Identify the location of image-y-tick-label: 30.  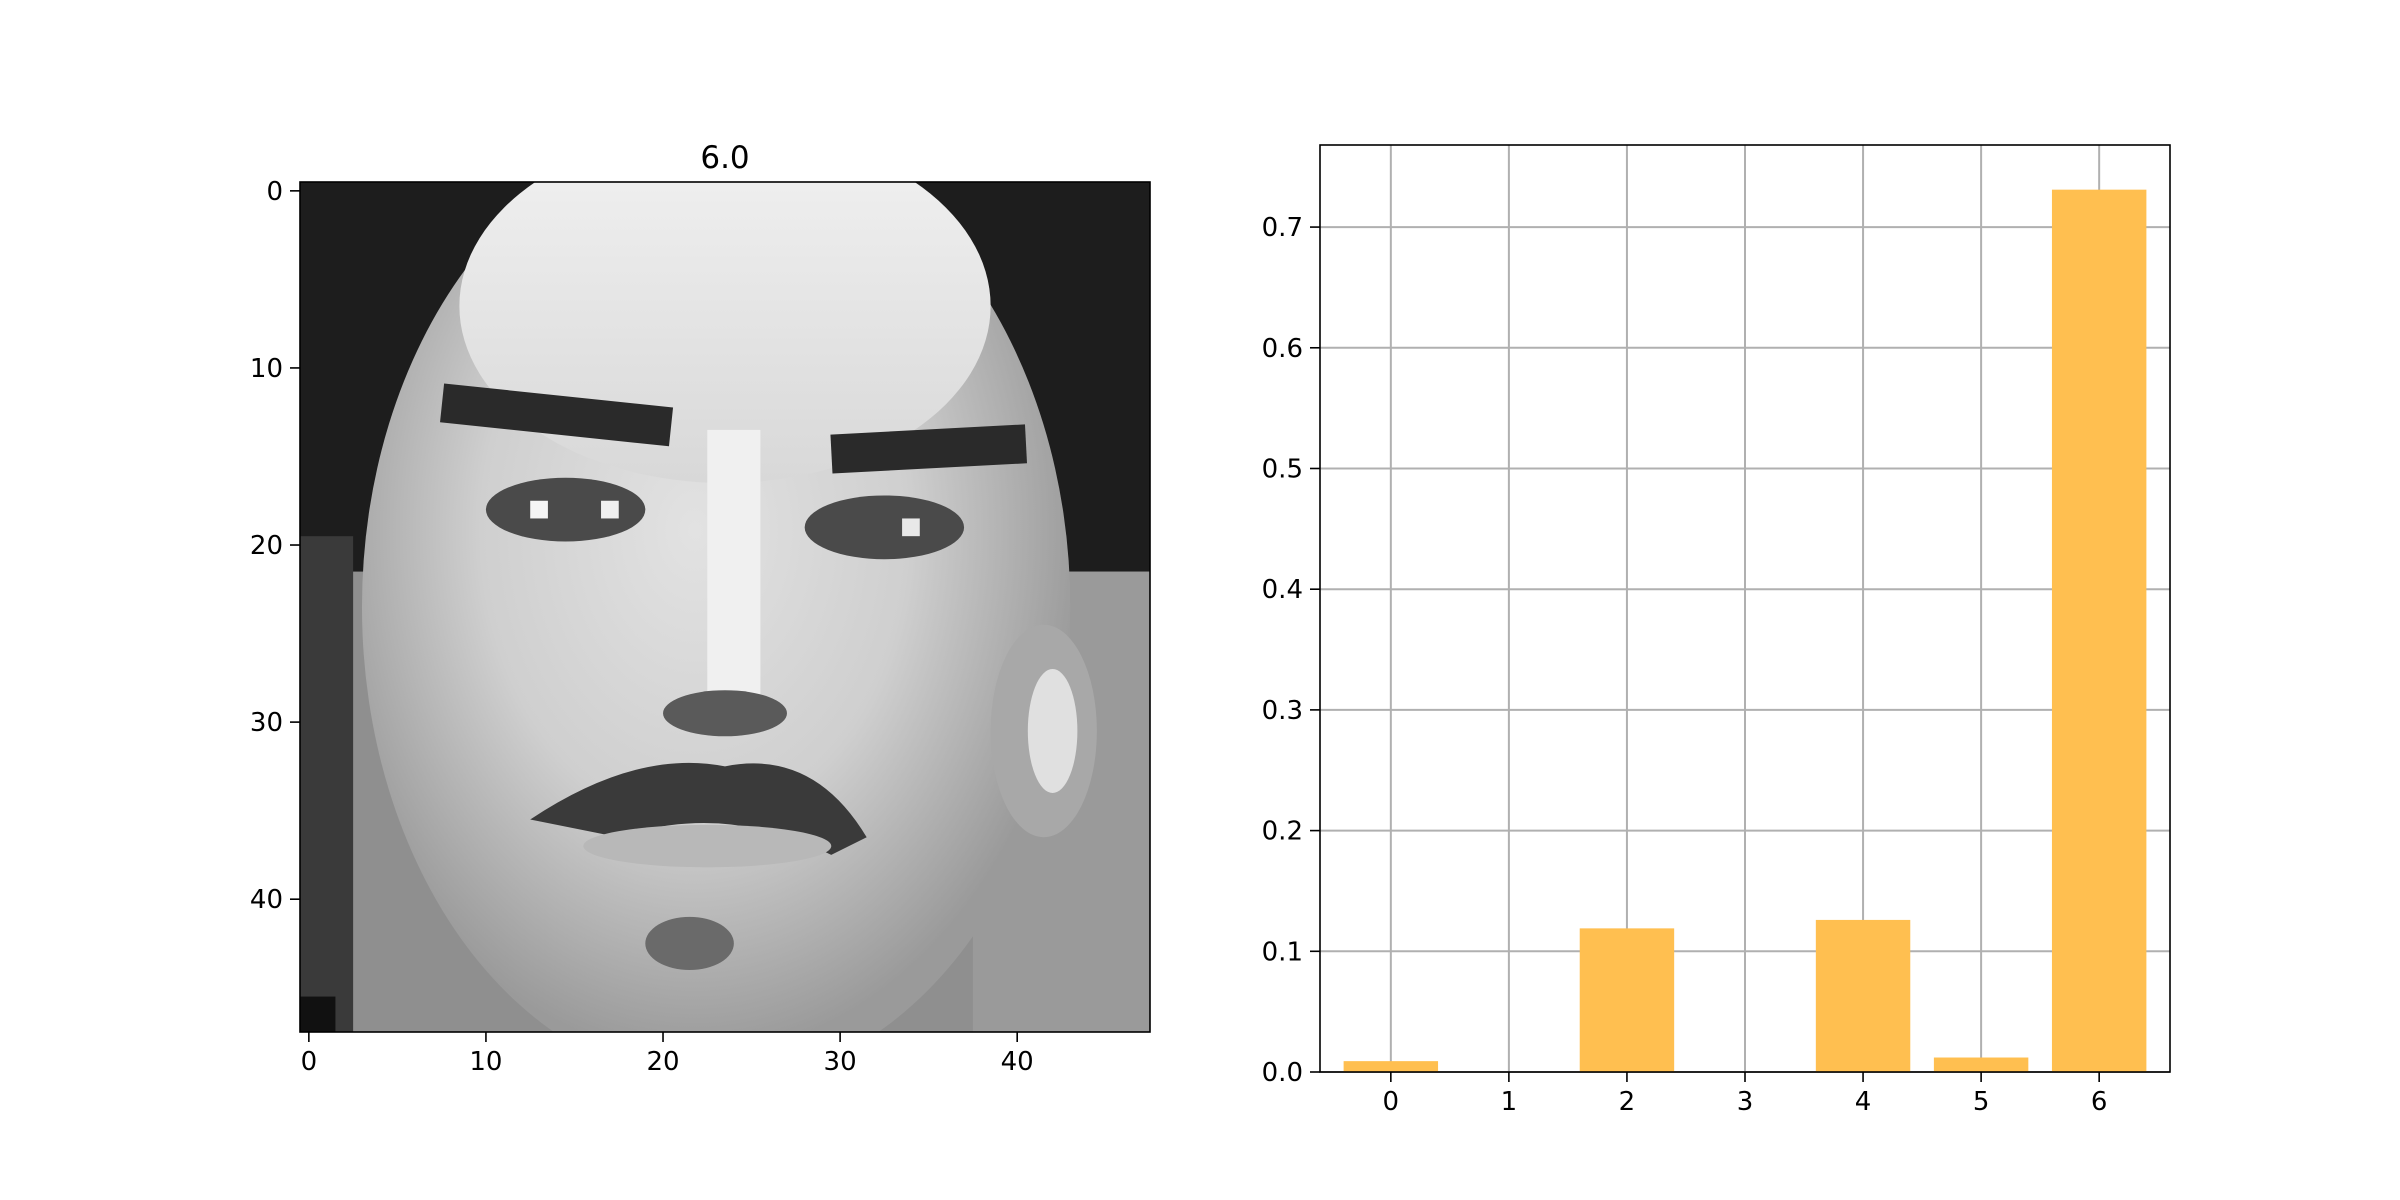
(266, 723).